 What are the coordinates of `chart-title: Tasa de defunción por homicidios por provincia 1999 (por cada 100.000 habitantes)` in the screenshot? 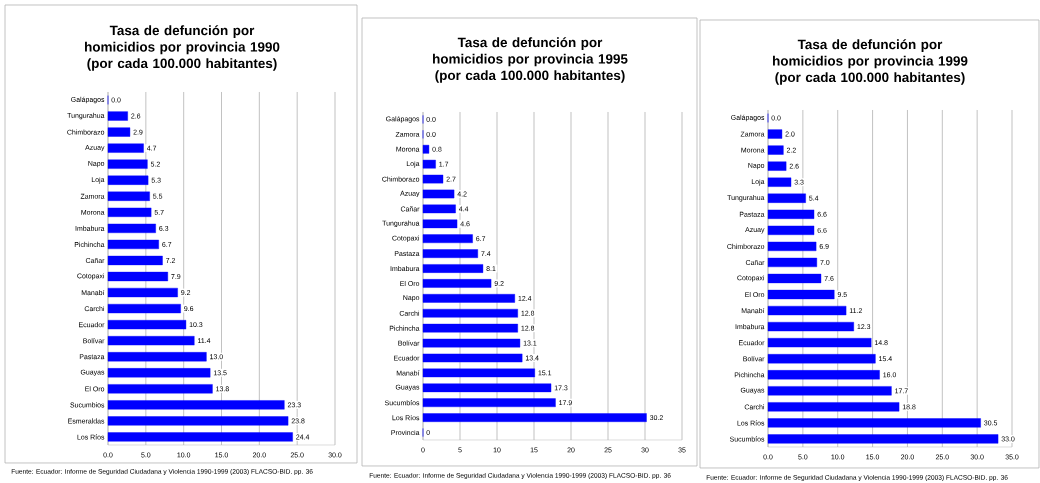 It's located at (870, 62).